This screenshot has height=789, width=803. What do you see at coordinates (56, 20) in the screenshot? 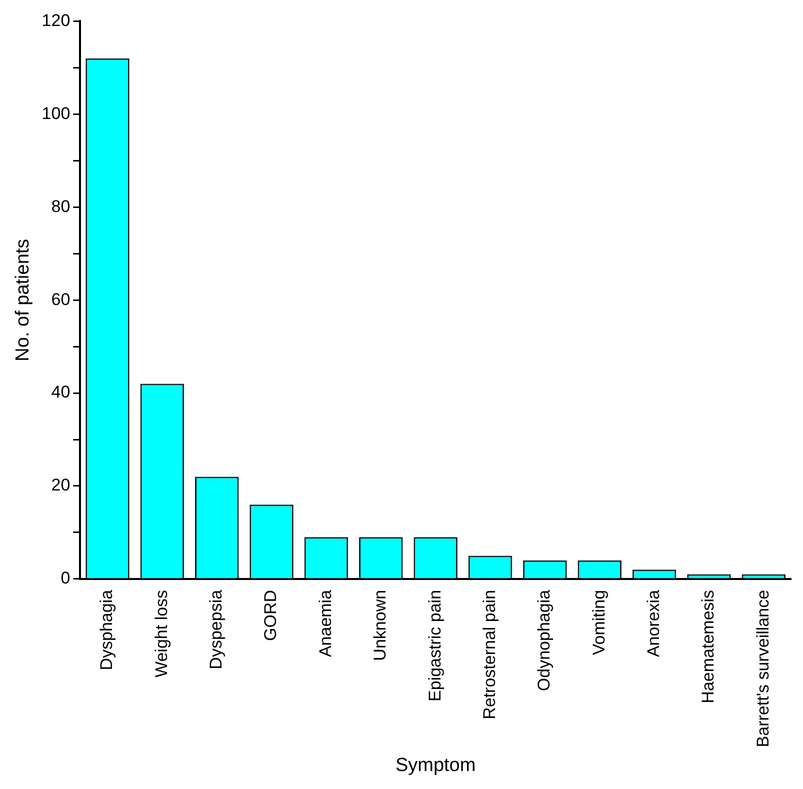
I see `y-tick-label: 120` at bounding box center [56, 20].